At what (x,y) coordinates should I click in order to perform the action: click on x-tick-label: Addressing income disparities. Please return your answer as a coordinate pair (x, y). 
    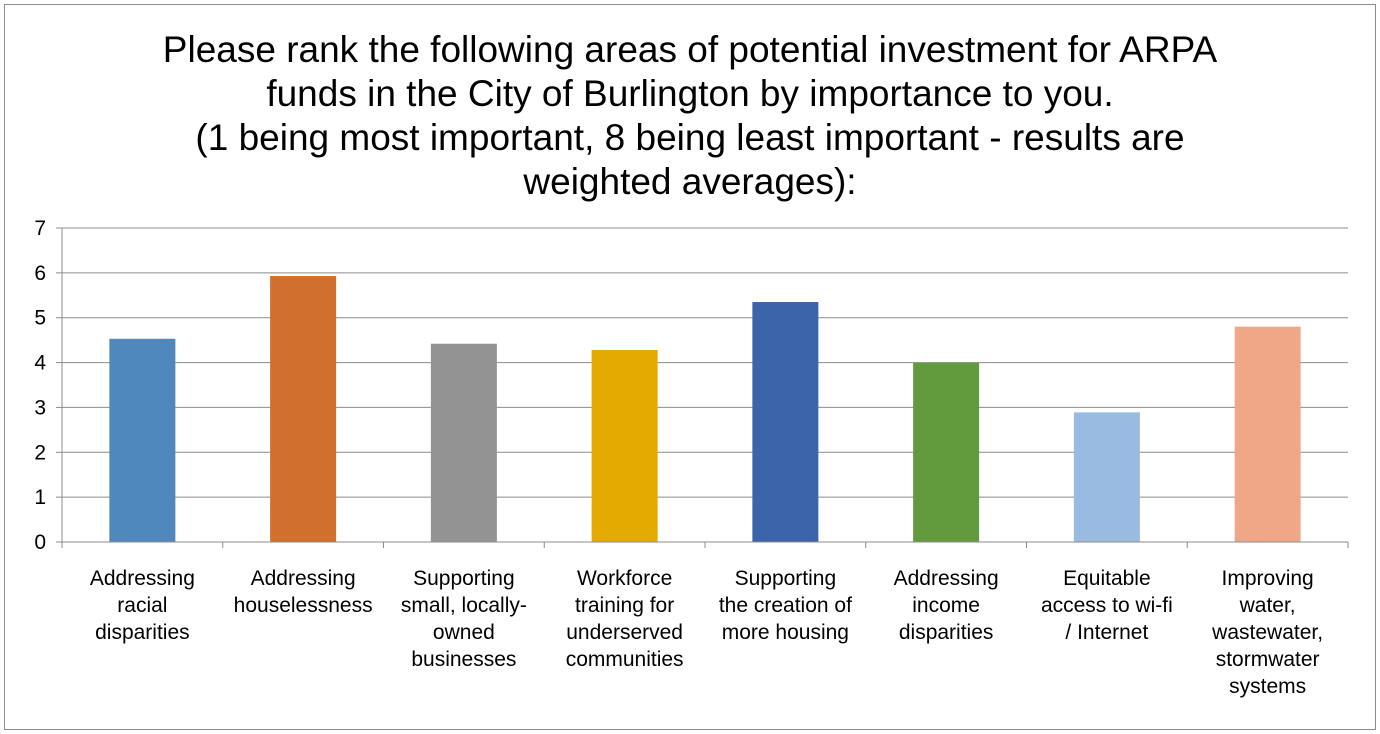
    Looking at the image, I should click on (946, 605).